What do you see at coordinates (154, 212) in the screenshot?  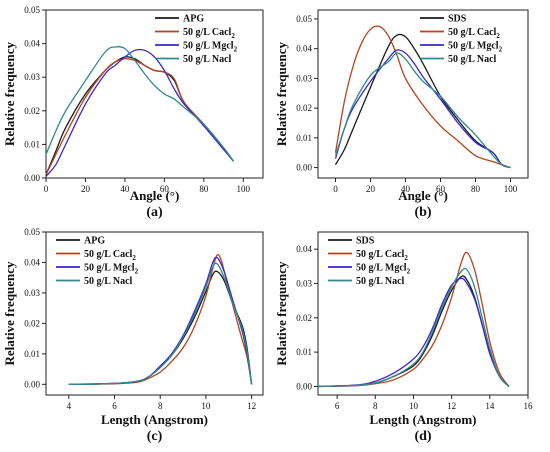 I see `panel-label: (a)` at bounding box center [154, 212].